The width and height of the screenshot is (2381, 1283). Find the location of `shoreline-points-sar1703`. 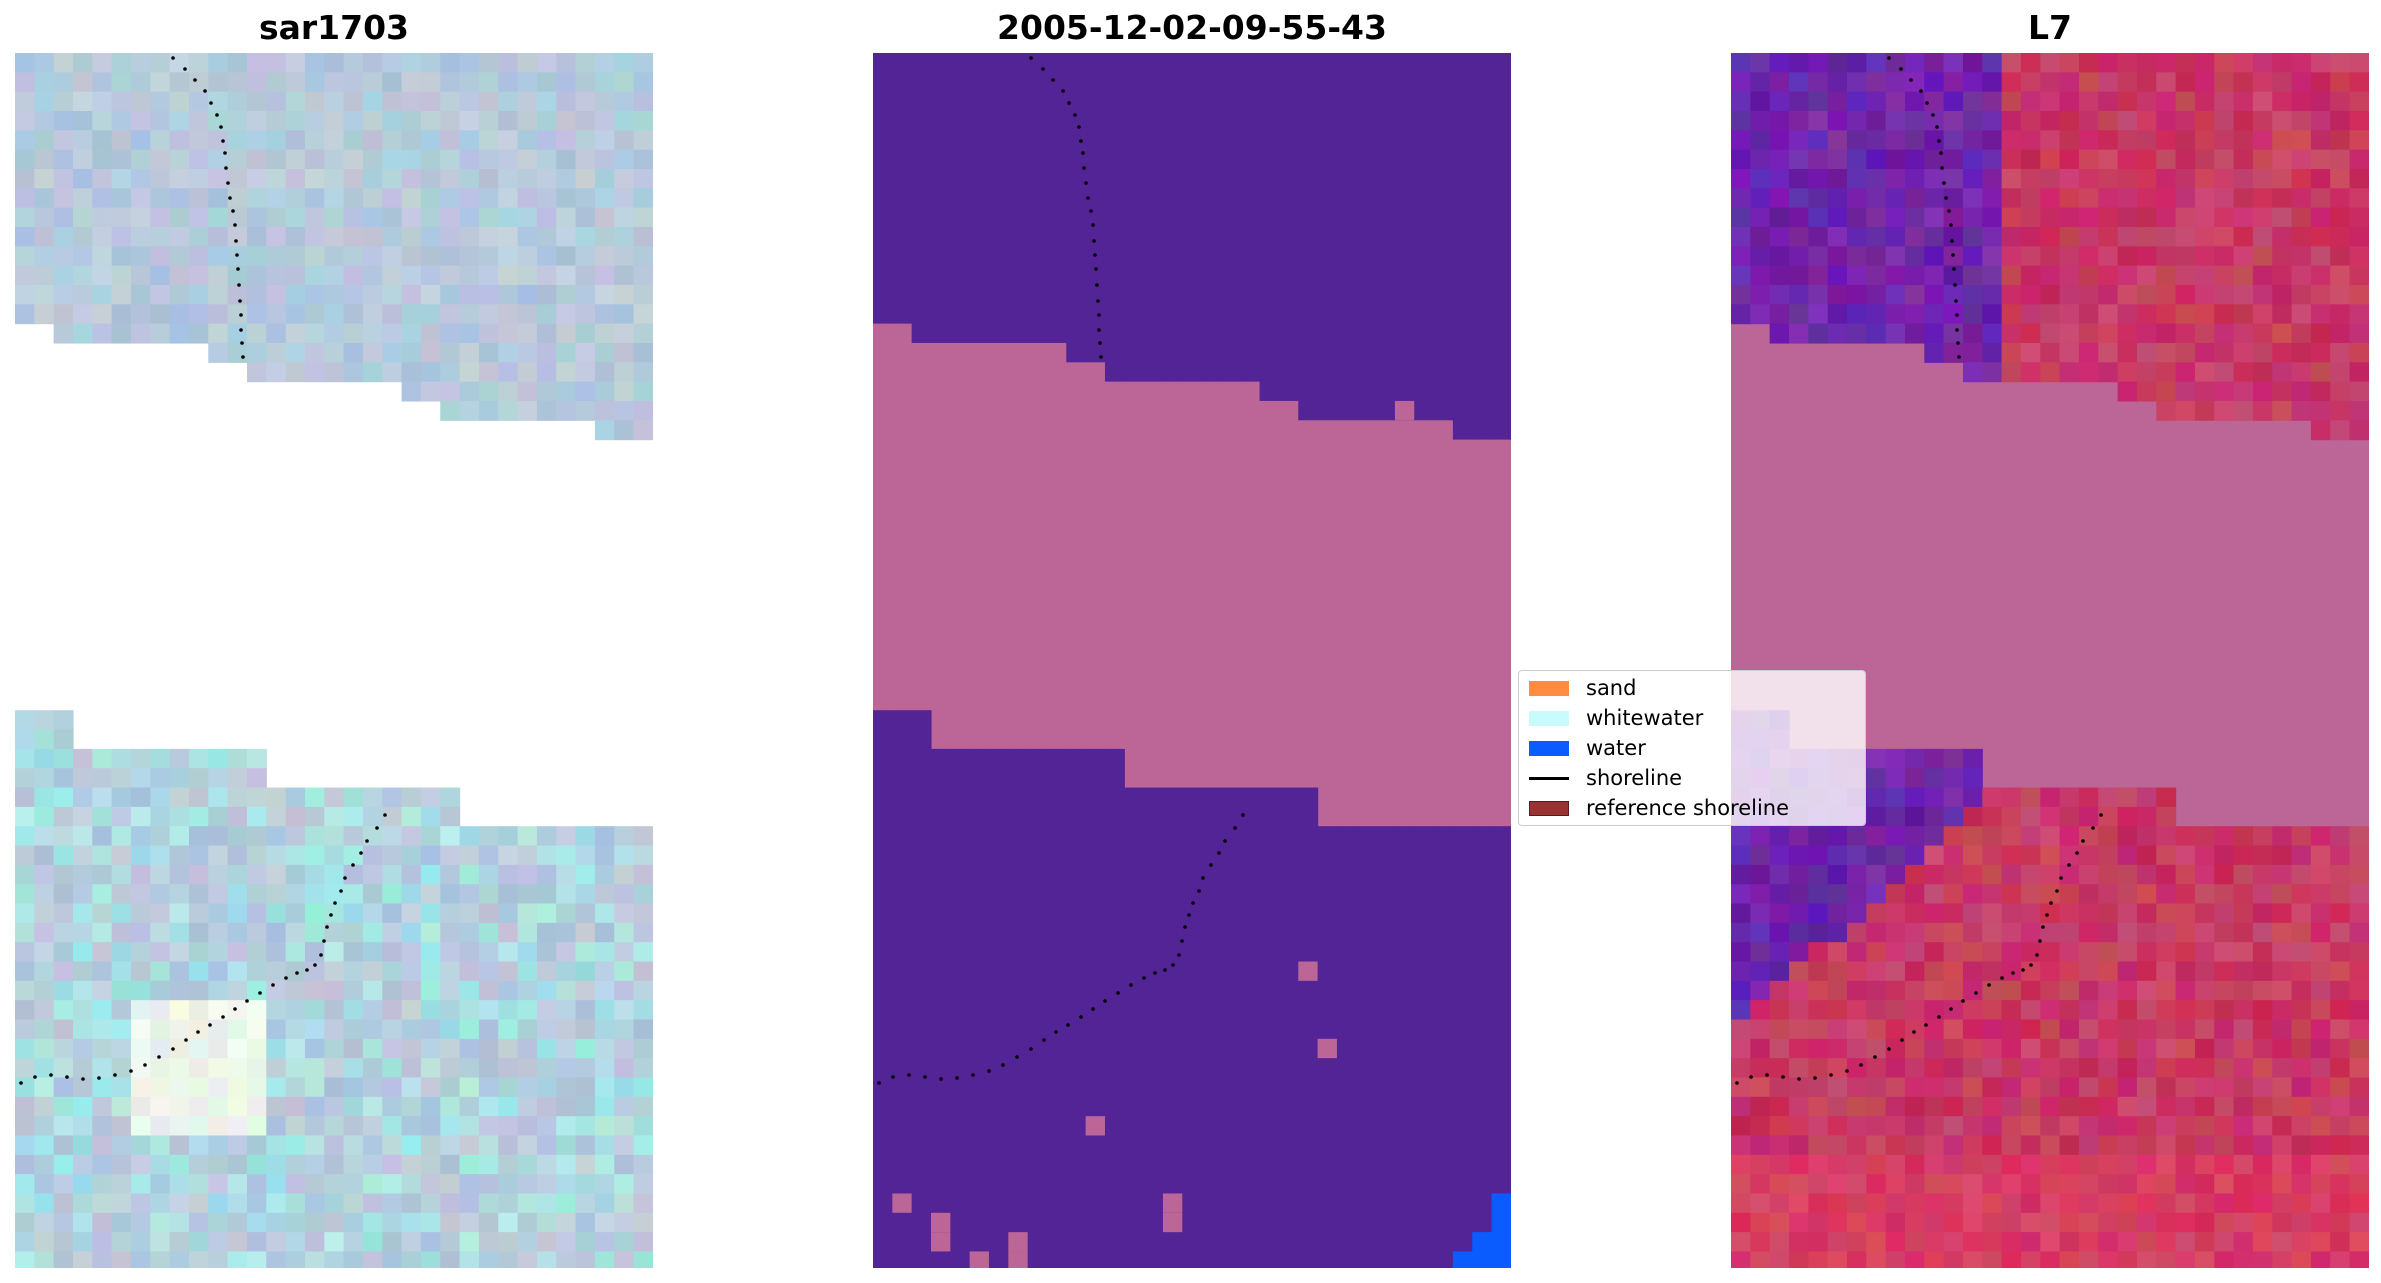

shoreline-points-sar1703 is located at coordinates (203, 570).